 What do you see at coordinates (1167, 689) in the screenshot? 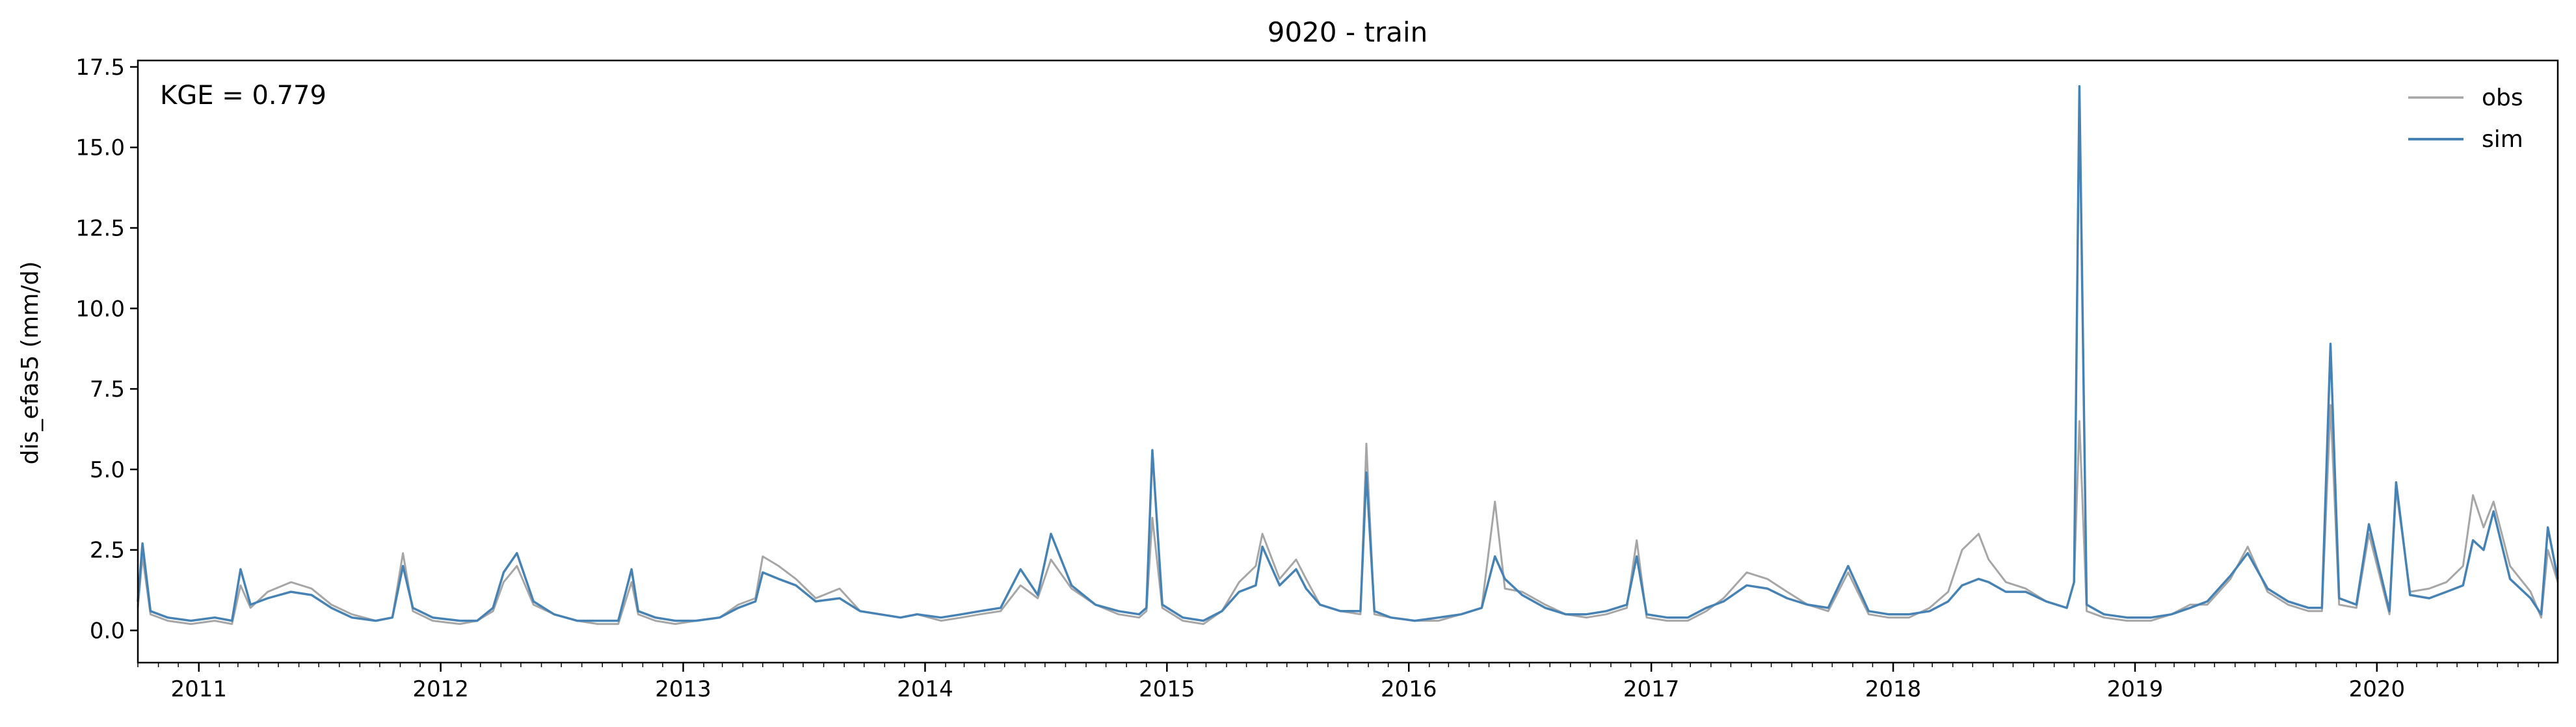
I see `x-tick-label: 2015` at bounding box center [1167, 689].